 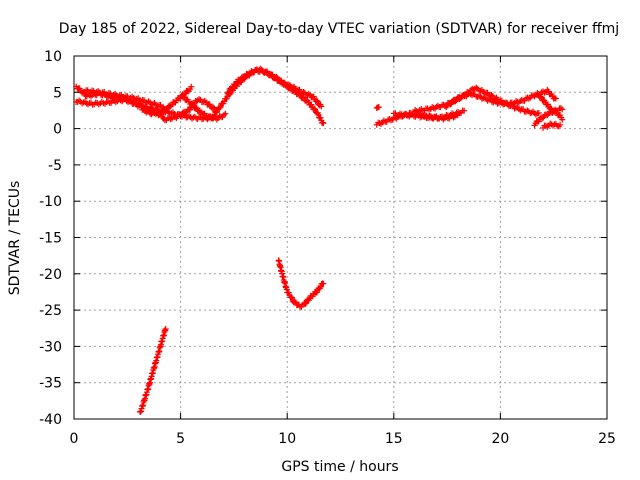 What do you see at coordinates (180, 439) in the screenshot?
I see `x-tick-label-1: 5` at bounding box center [180, 439].